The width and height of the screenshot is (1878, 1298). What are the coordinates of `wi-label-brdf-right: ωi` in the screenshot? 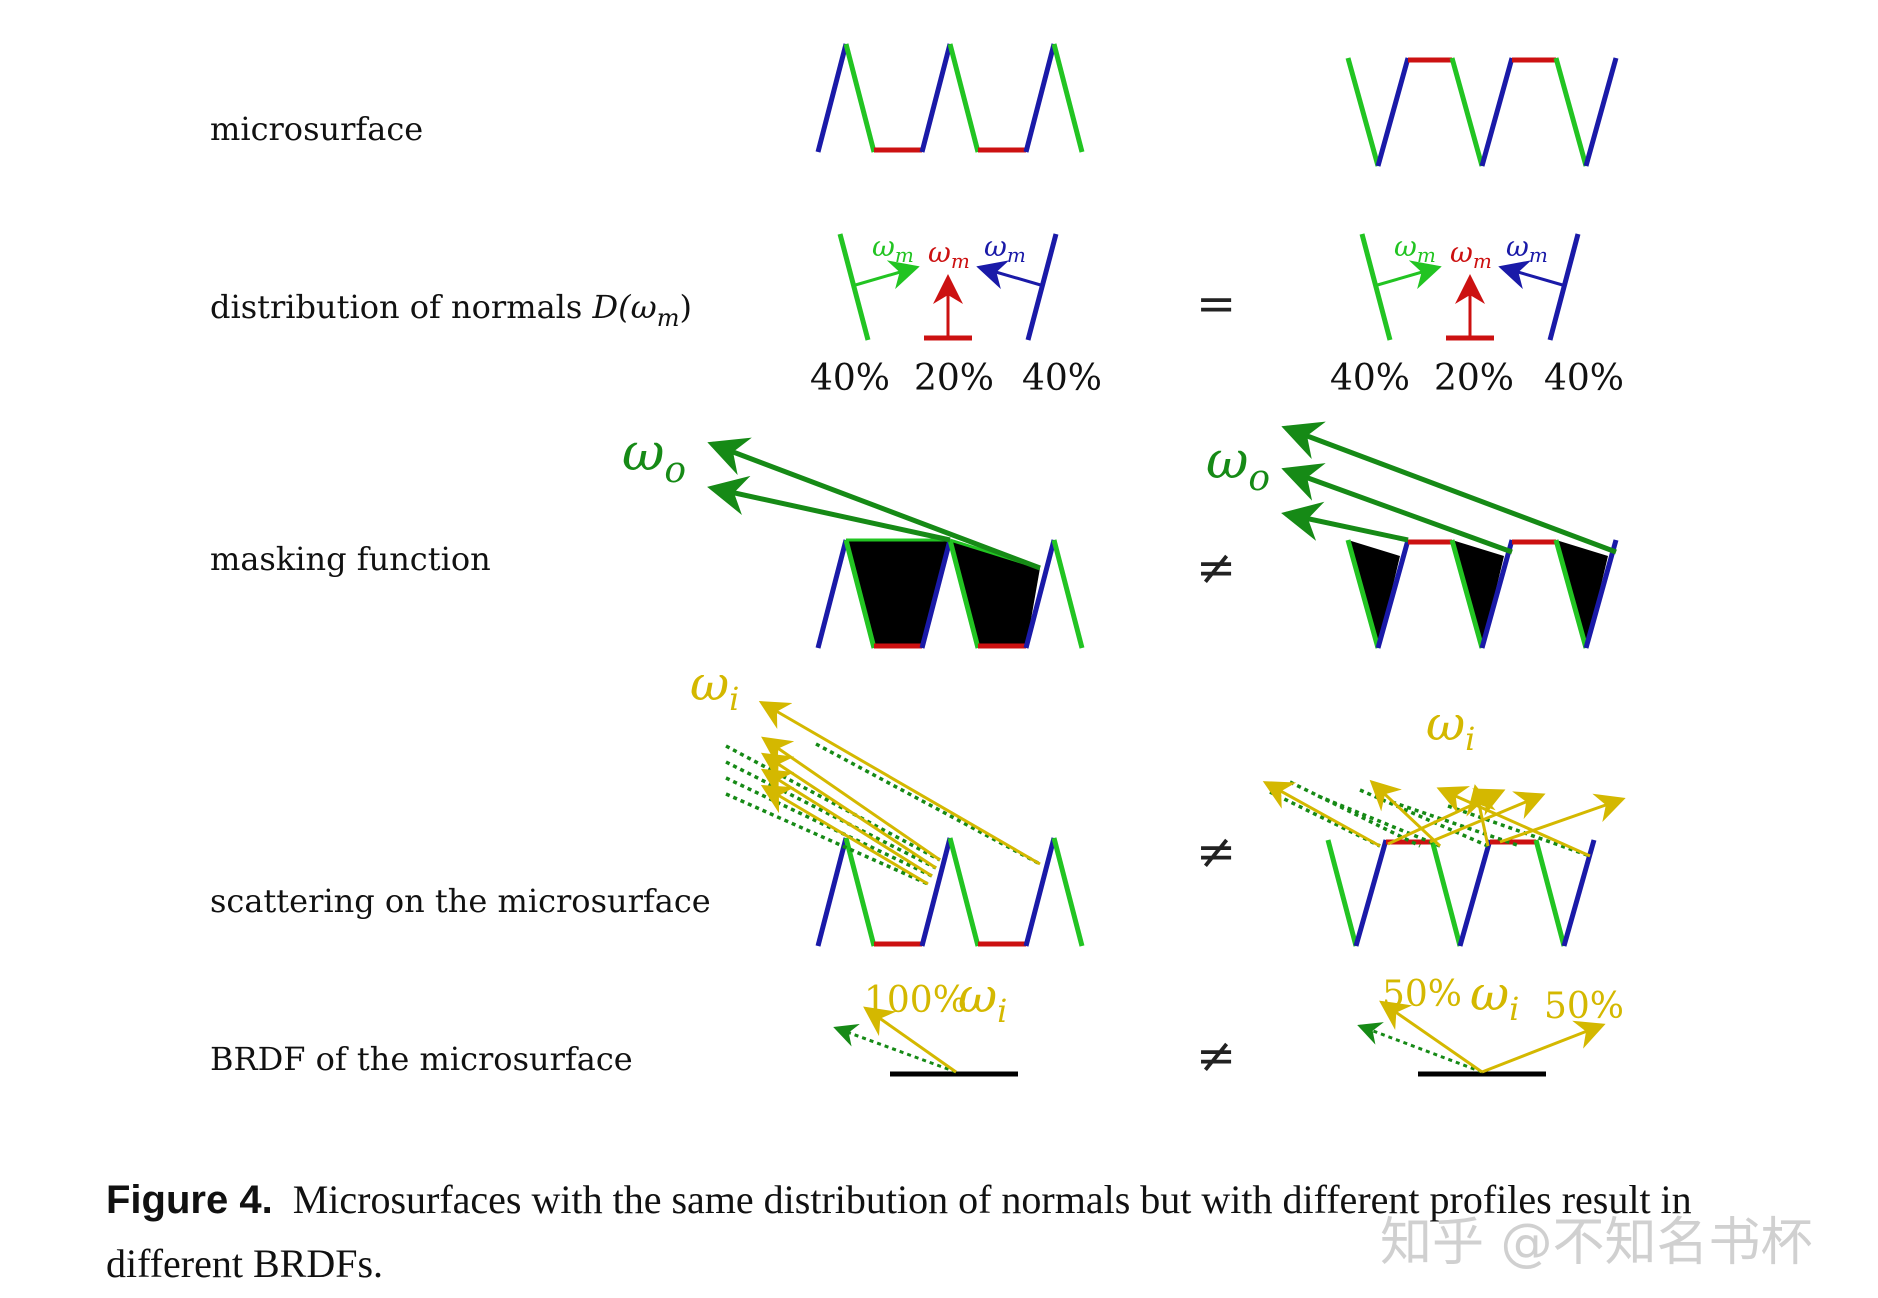 It's located at (1494, 997).